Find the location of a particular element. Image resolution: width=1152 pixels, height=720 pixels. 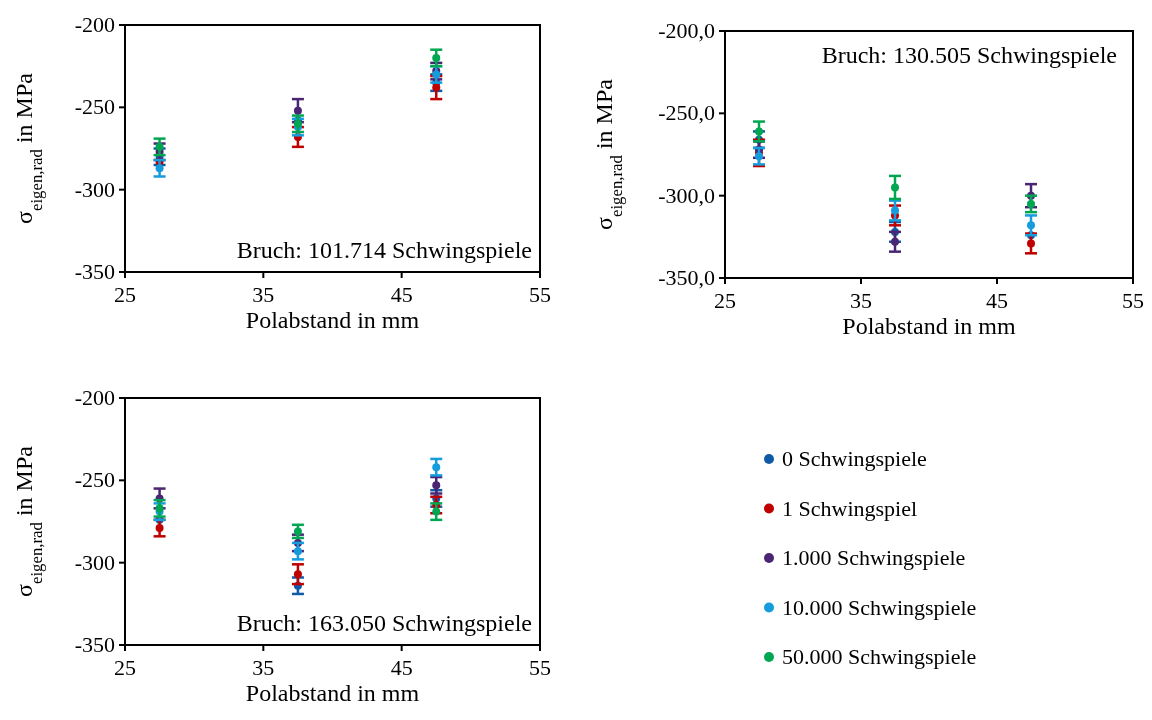

legend-label: 0 Schwingspiele is located at coordinates (854, 458).